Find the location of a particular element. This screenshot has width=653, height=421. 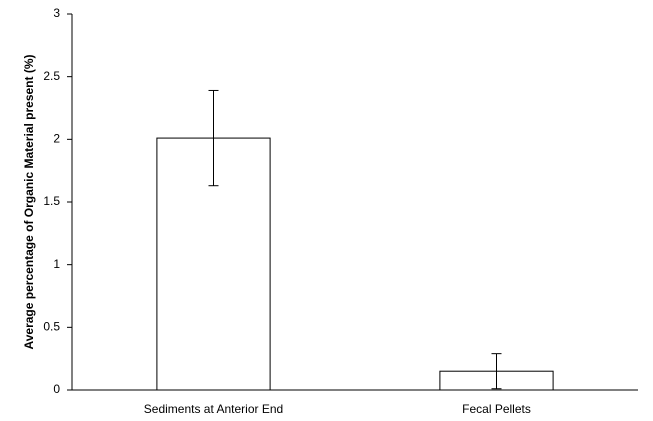

y-tick-label: 0 is located at coordinates (56, 389).